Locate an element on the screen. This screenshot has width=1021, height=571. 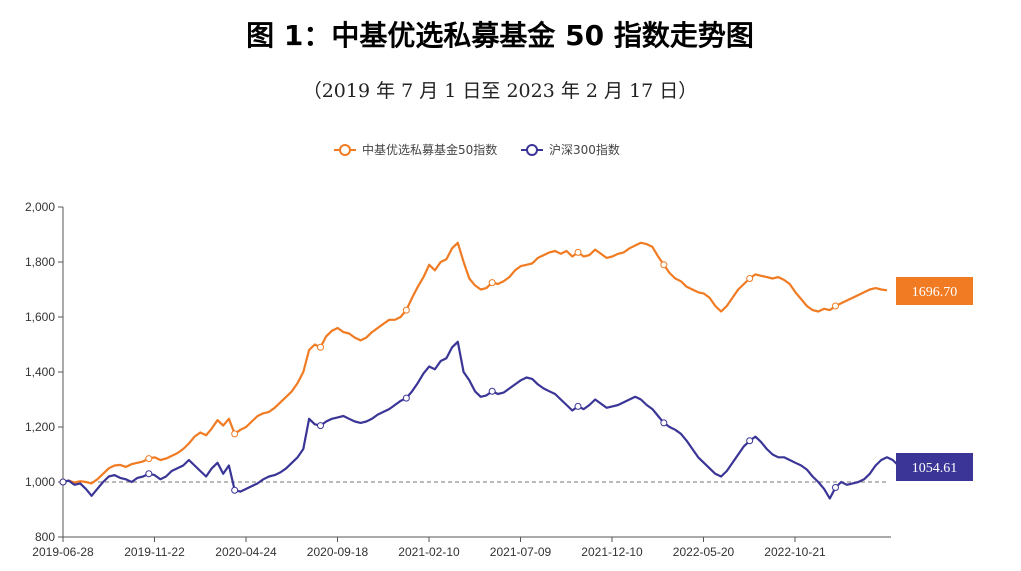
x-tick-label: 2022-05-20 is located at coordinates (704, 552).